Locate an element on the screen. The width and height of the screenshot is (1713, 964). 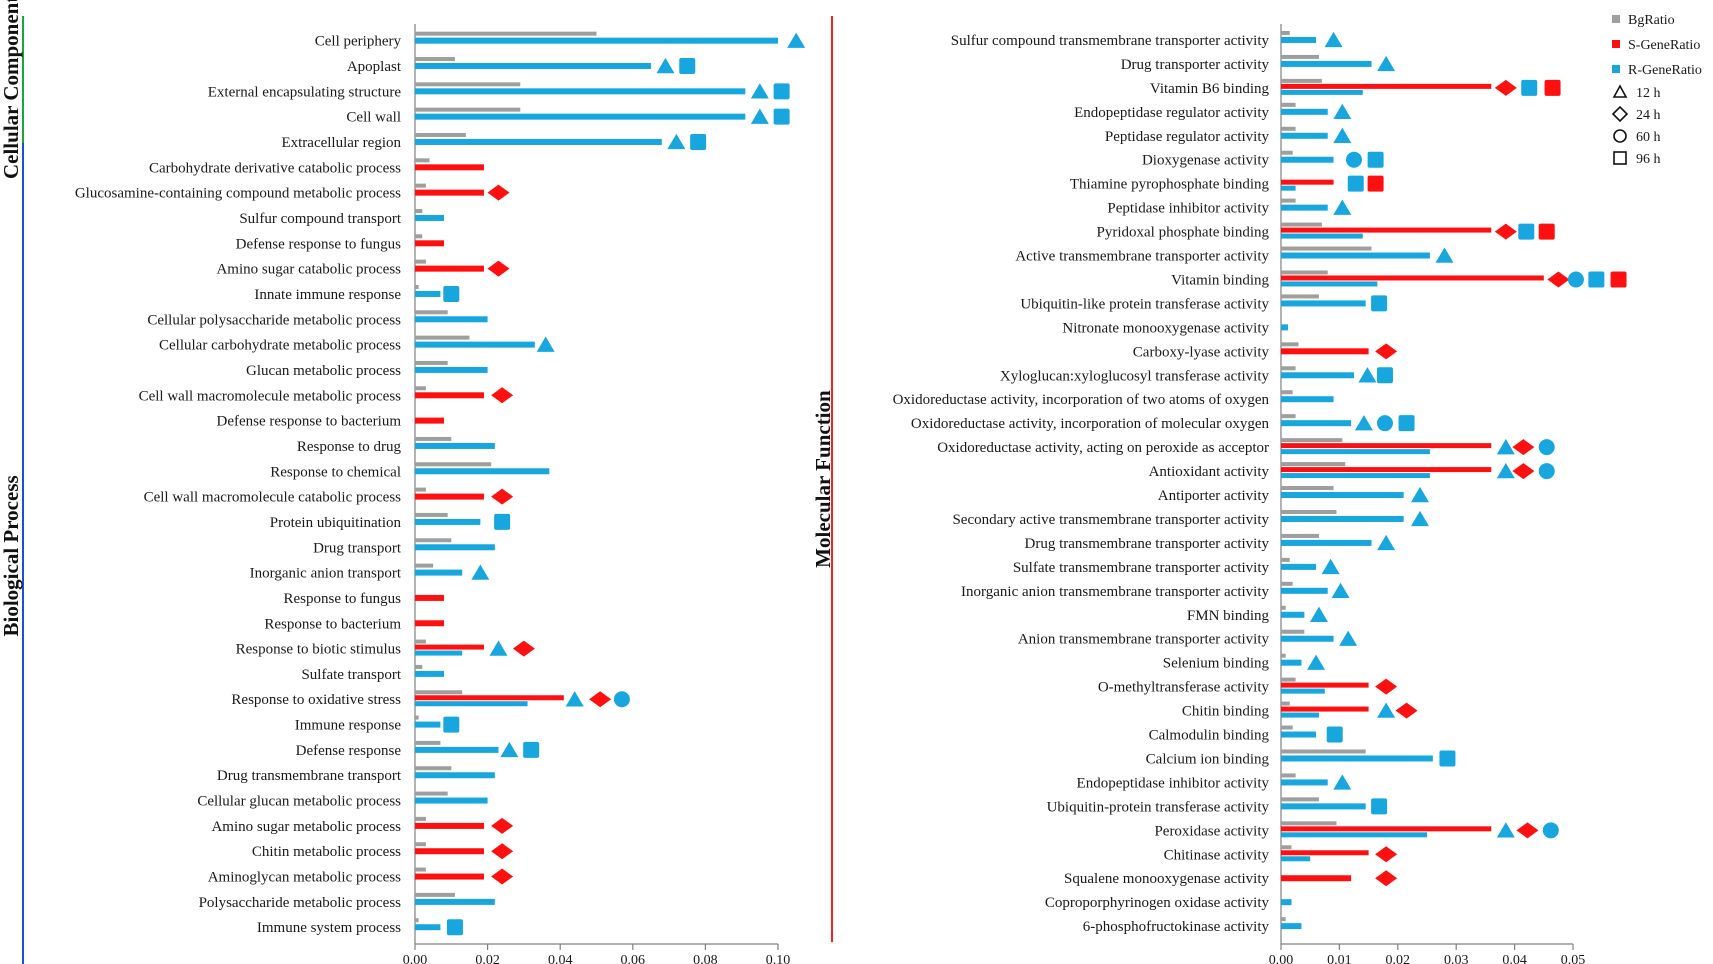
x-tick-label: 0.05 is located at coordinates (1573, 958).